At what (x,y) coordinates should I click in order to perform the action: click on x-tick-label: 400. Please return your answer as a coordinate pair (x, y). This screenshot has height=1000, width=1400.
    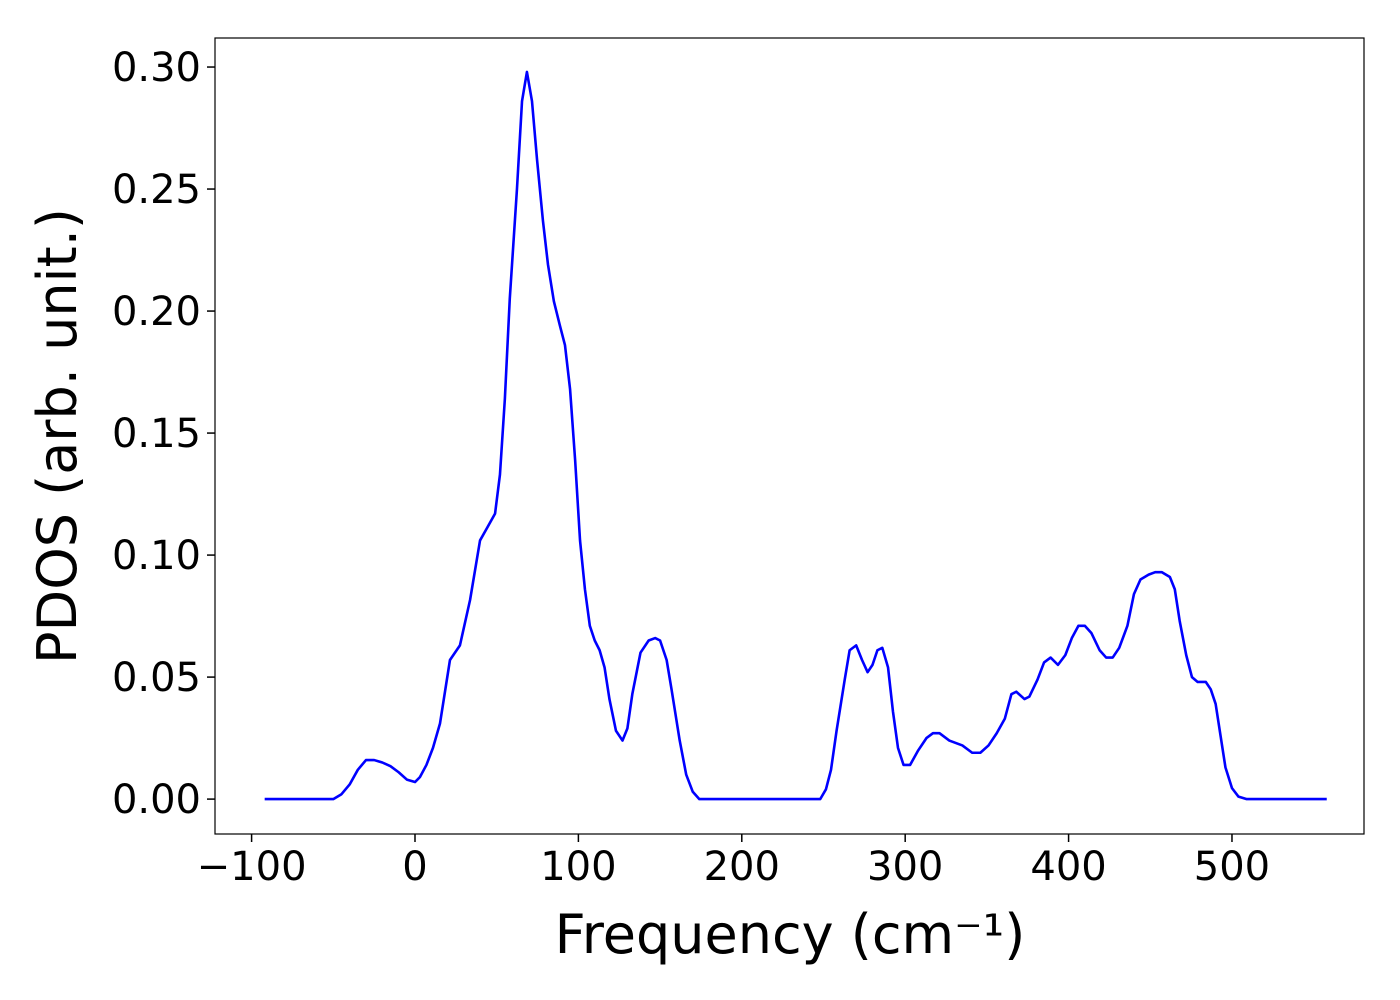
    Looking at the image, I should click on (1068, 867).